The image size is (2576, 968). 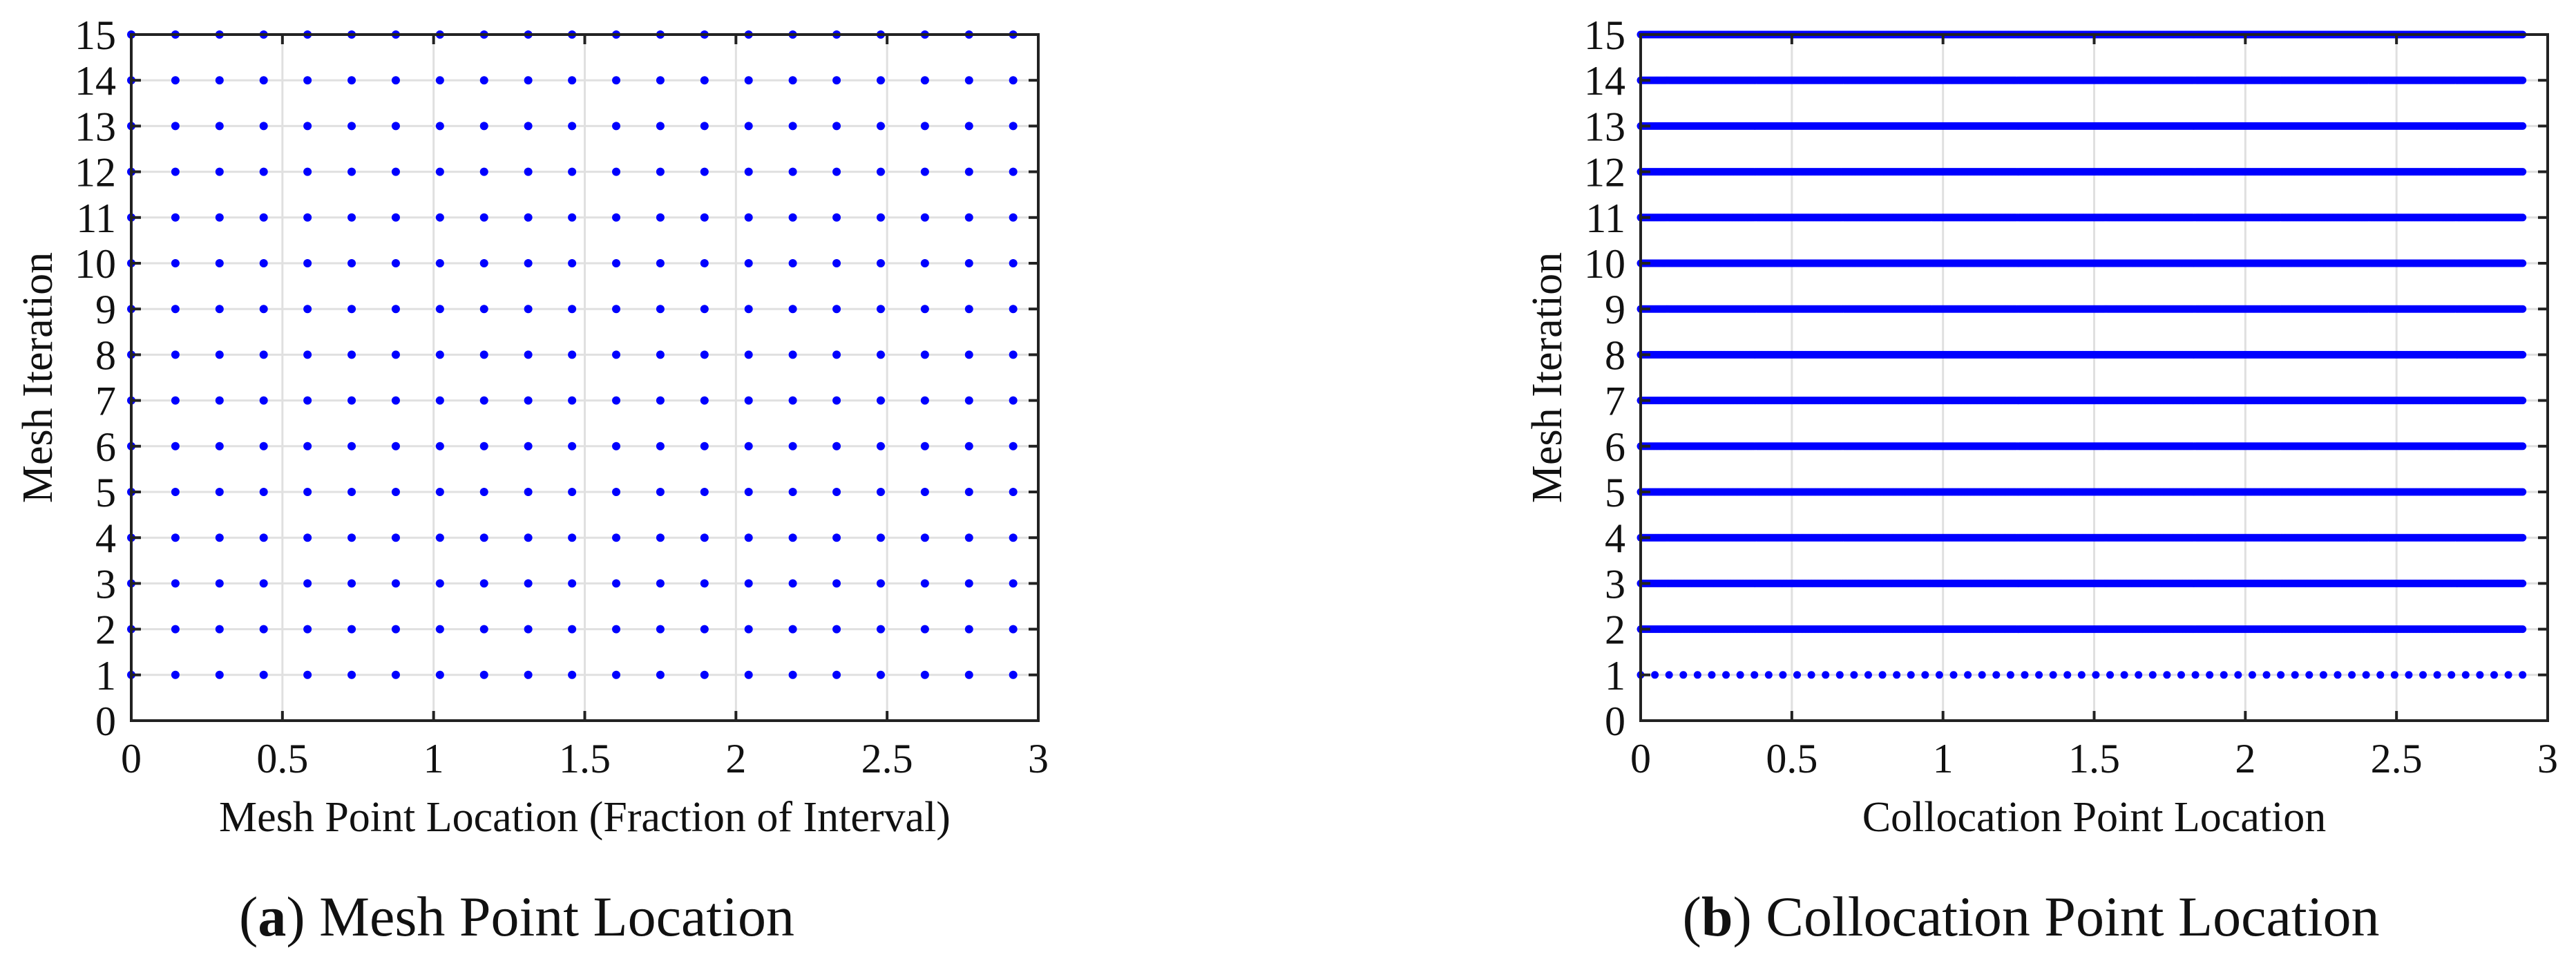 I want to click on x-tick-label: 2, so click(x=735, y=758).